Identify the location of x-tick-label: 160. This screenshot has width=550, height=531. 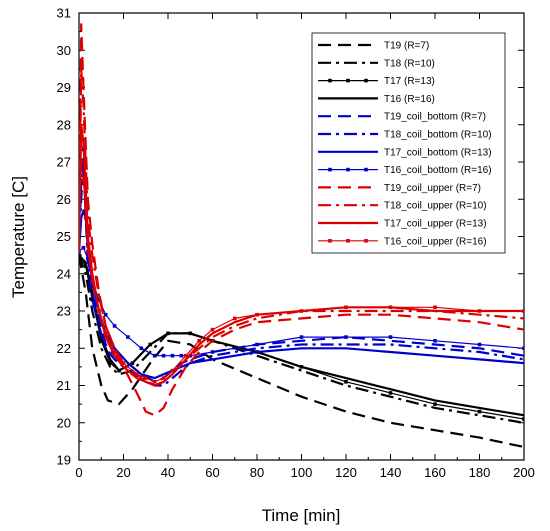
(435, 472).